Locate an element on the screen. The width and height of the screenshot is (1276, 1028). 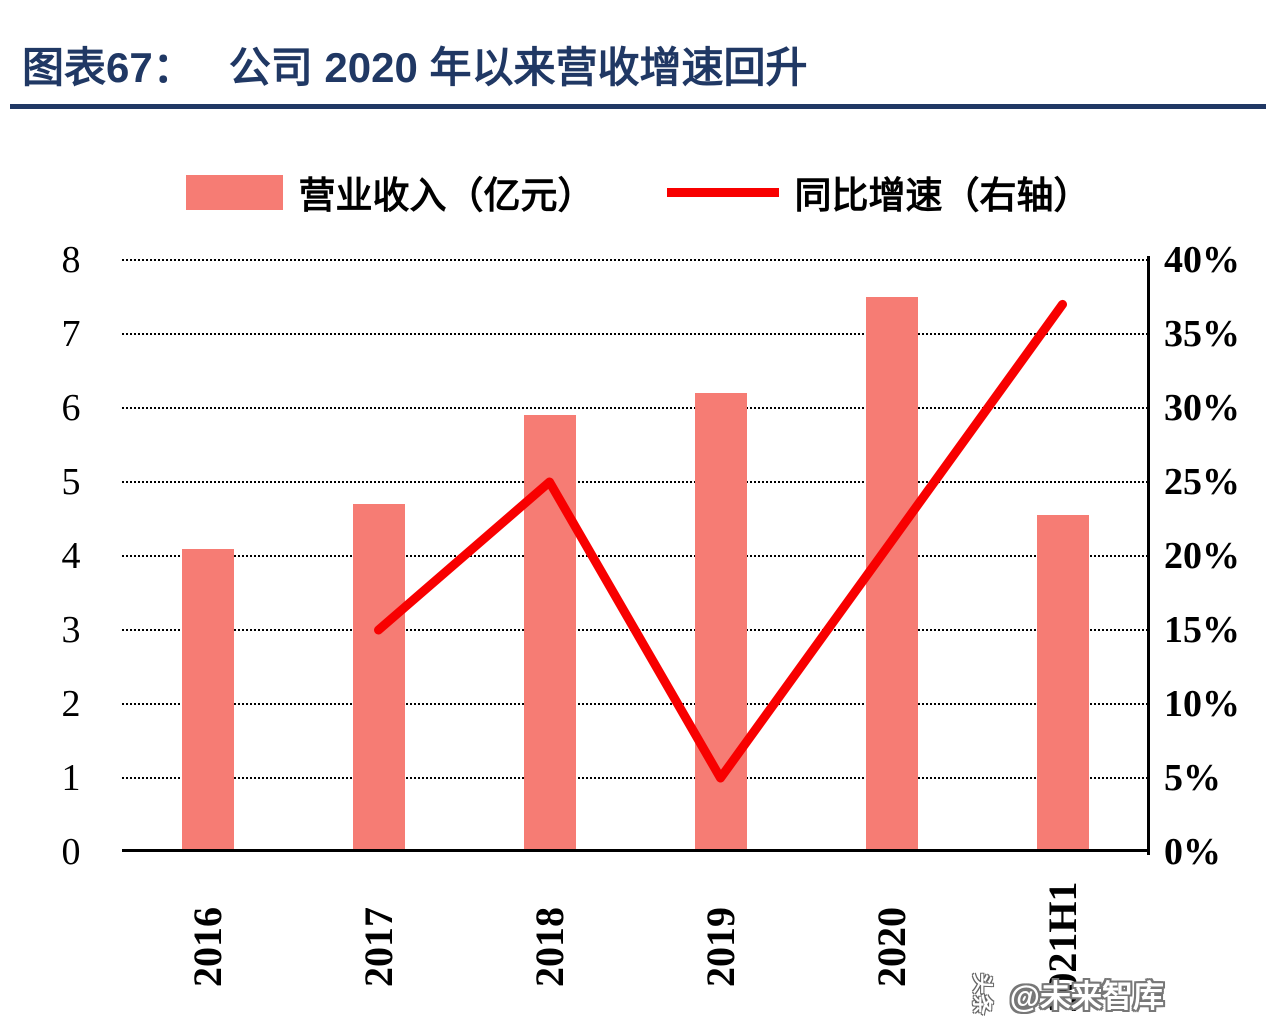
bar-2017 is located at coordinates (378, 678).